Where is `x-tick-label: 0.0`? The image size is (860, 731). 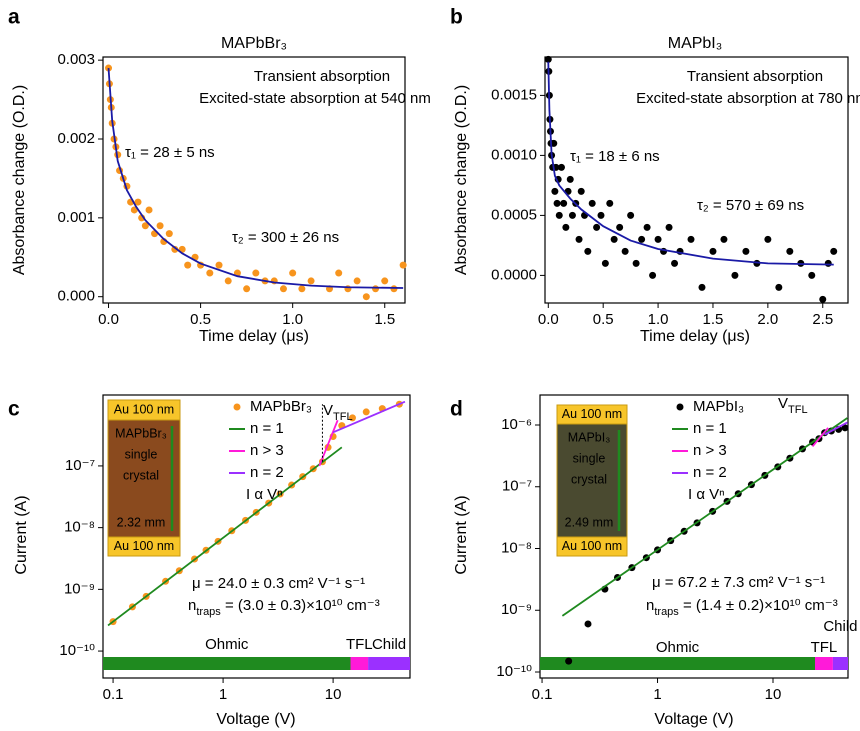
x-tick-label: 0.0 is located at coordinates (548, 319).